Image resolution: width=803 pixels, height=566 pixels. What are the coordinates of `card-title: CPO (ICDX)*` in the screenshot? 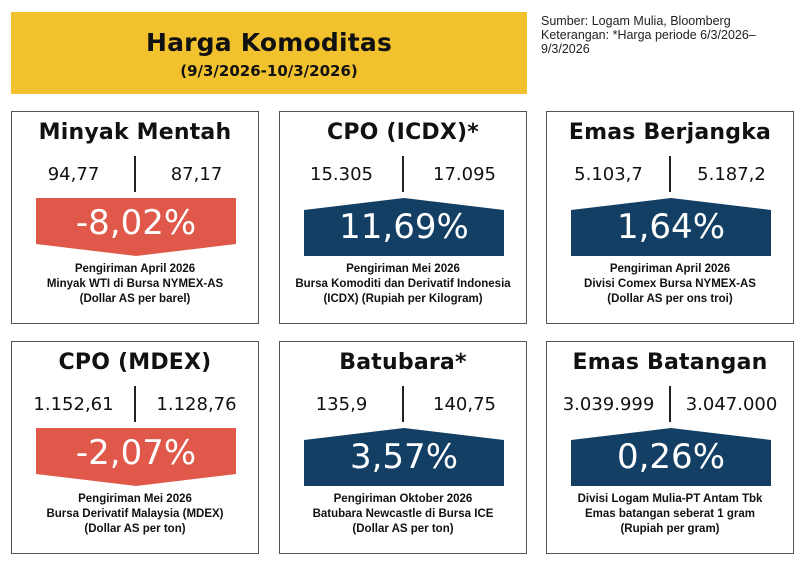 It's located at (403, 132).